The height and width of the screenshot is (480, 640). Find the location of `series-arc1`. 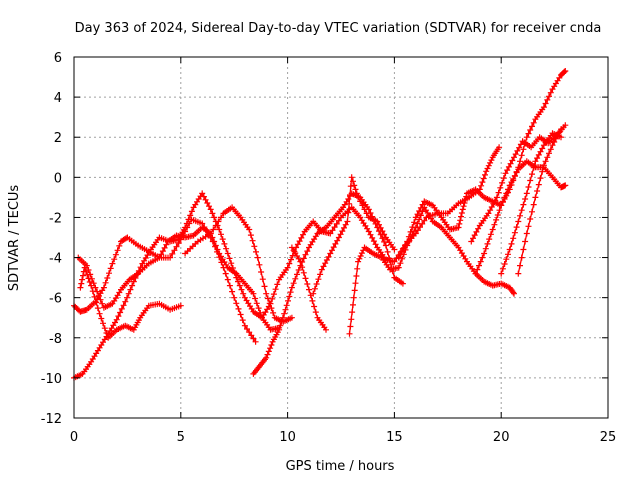

series-arc1 is located at coordinates (165, 280).